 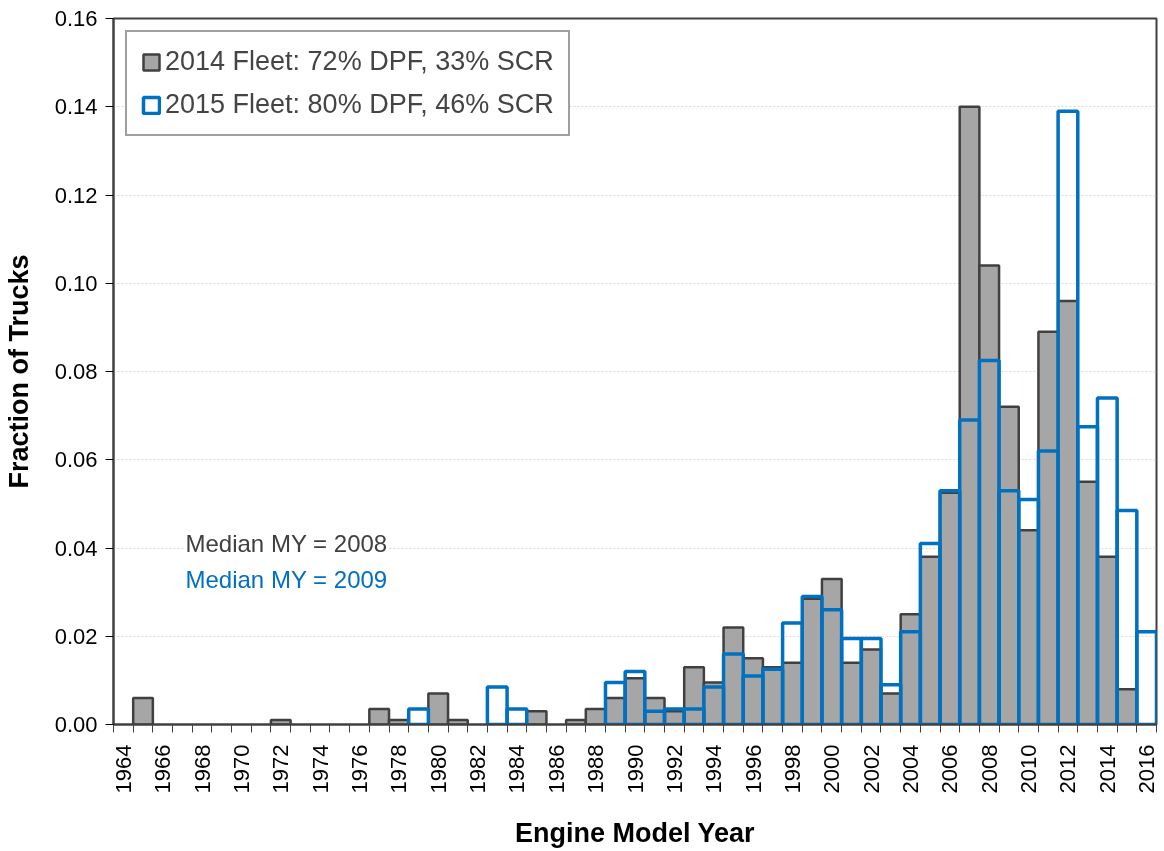 I want to click on x-tick-label: 2002, so click(x=871, y=769).